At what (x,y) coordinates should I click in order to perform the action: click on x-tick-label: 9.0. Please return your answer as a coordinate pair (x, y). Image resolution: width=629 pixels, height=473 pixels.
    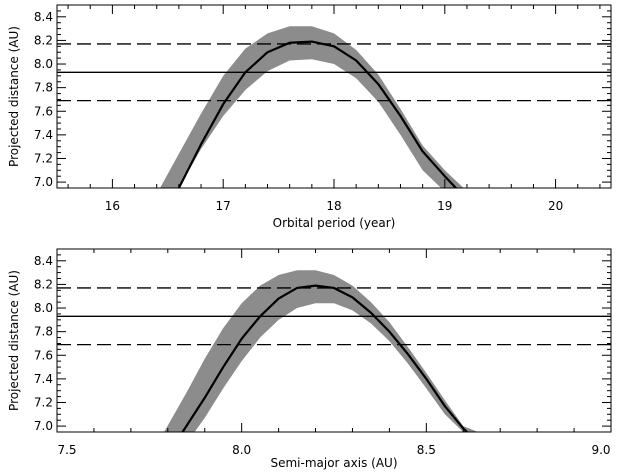
    Looking at the image, I should click on (600, 450).